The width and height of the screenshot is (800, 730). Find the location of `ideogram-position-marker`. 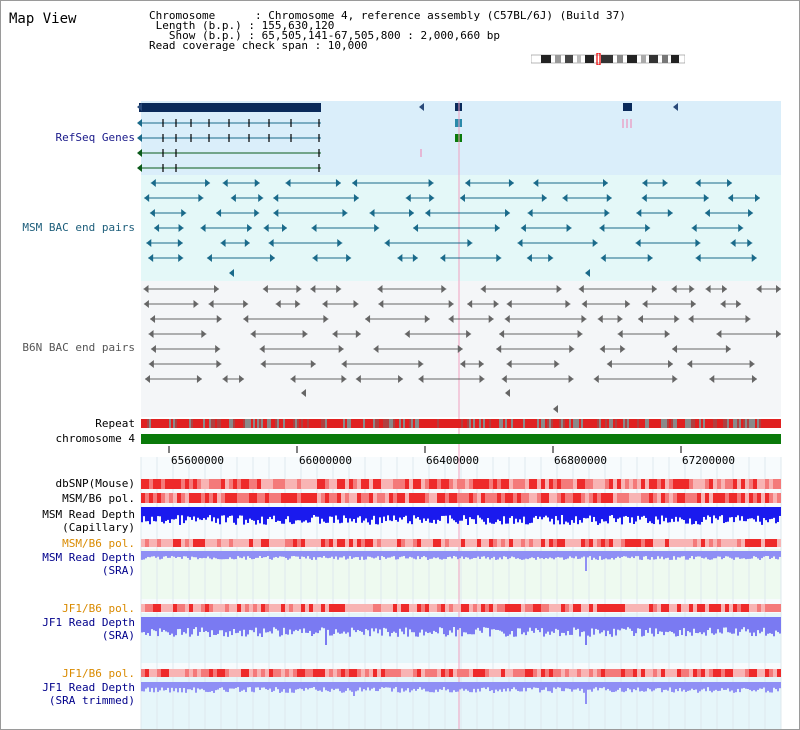

ideogram-position-marker is located at coordinates (598, 59).